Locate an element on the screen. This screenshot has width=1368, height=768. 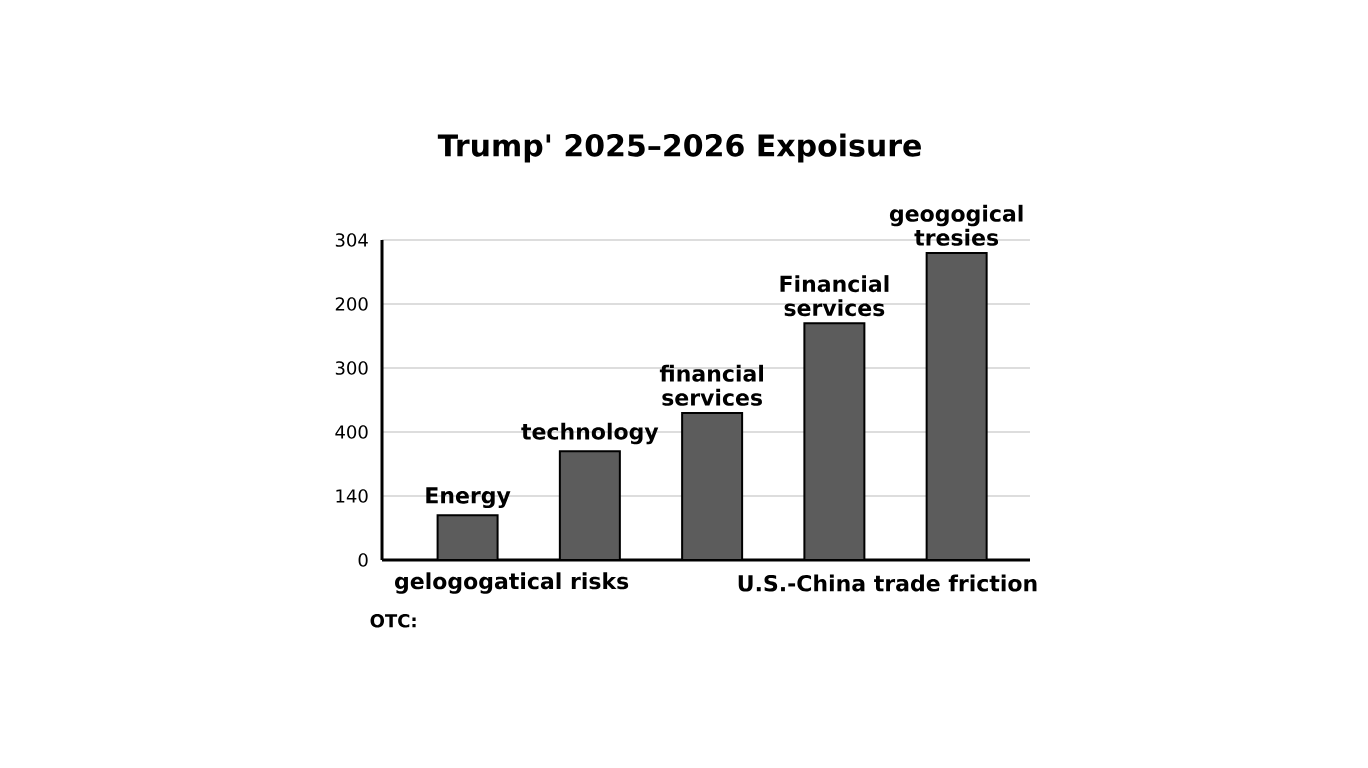
text: 304 is located at coordinates (351, 240).